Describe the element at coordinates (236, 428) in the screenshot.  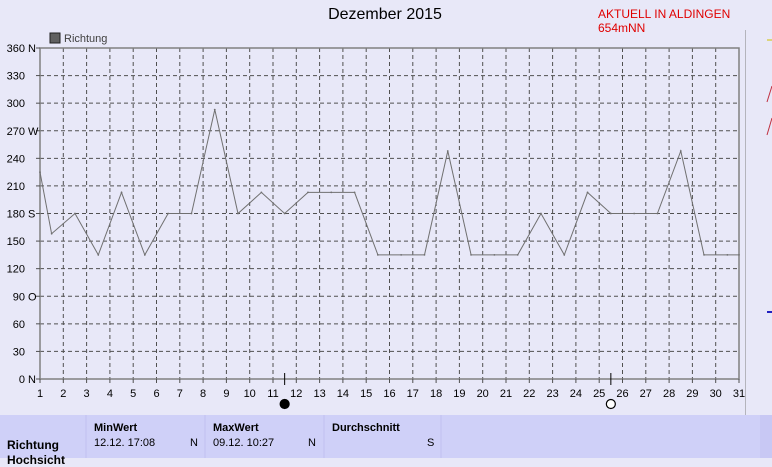
I see `max-header: MaxWert` at that location.